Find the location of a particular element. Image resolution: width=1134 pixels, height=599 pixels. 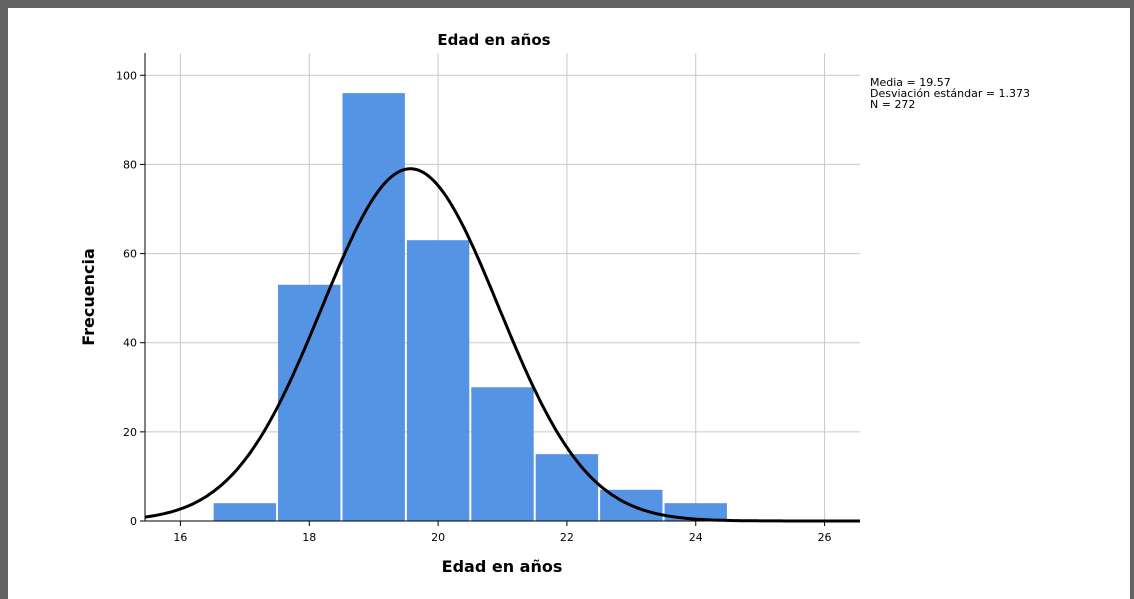

y-tick-label: 100 is located at coordinates (126, 75).